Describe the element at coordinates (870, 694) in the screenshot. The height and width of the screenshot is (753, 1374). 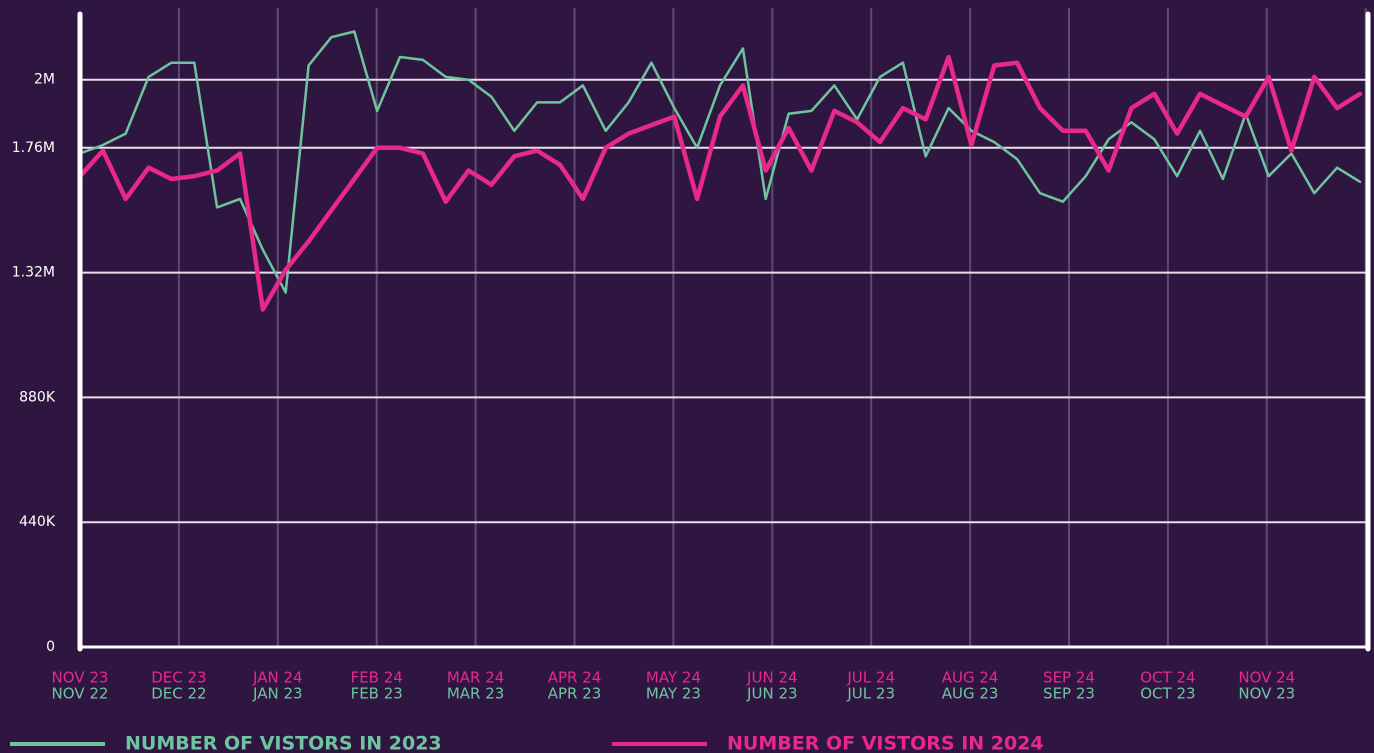
I see `x-tick-label: JUL 23` at that location.